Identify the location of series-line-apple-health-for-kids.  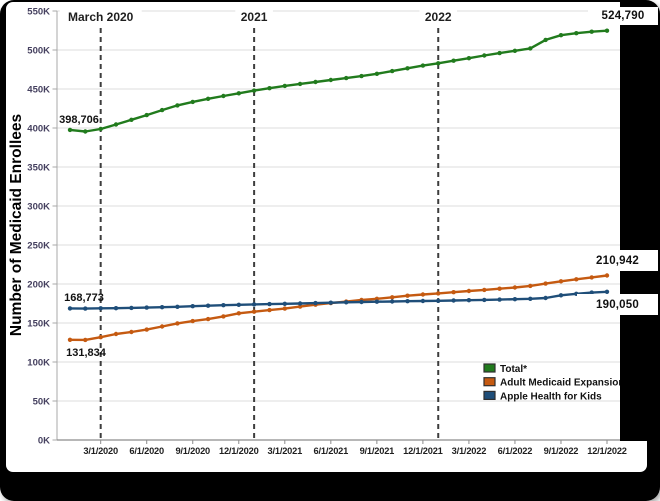
(338, 300).